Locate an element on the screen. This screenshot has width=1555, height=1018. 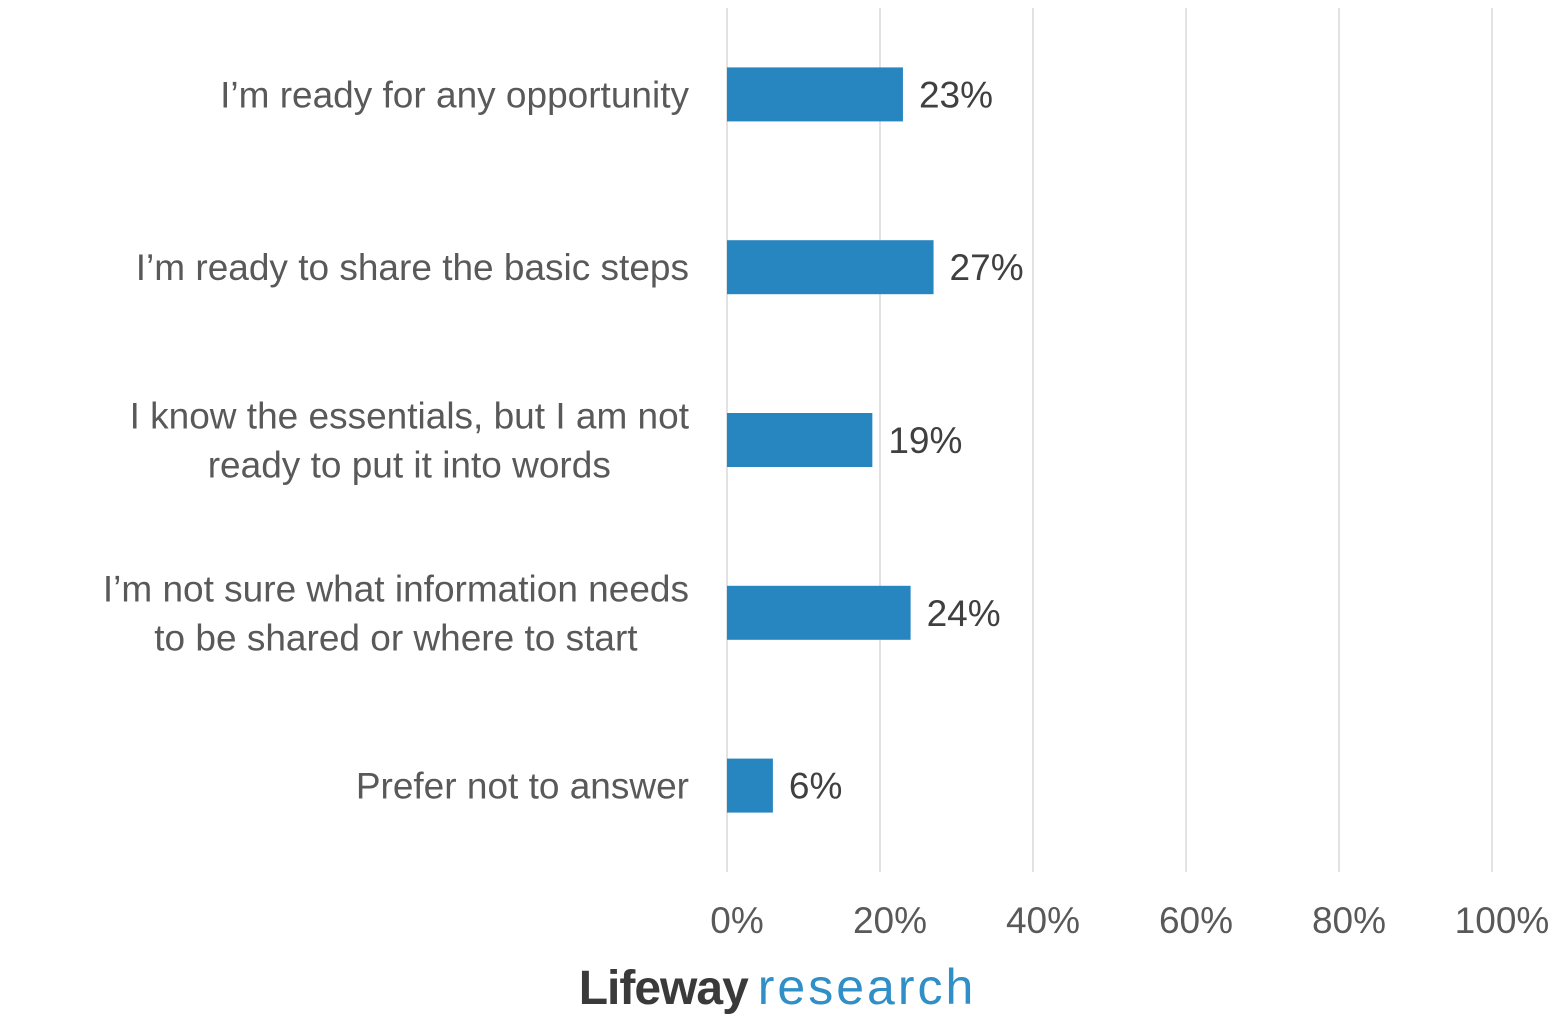
category-label-line: to be shared or where to start is located at coordinates (396, 637).